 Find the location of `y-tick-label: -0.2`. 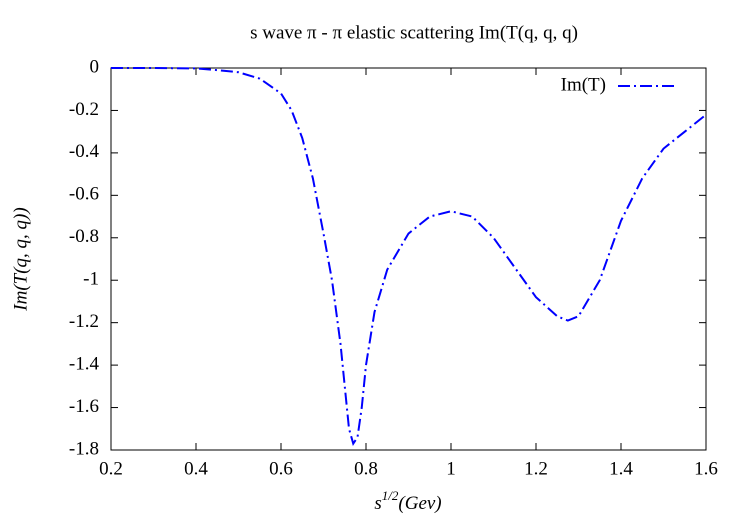

y-tick-label: -0.2 is located at coordinates (84, 109).